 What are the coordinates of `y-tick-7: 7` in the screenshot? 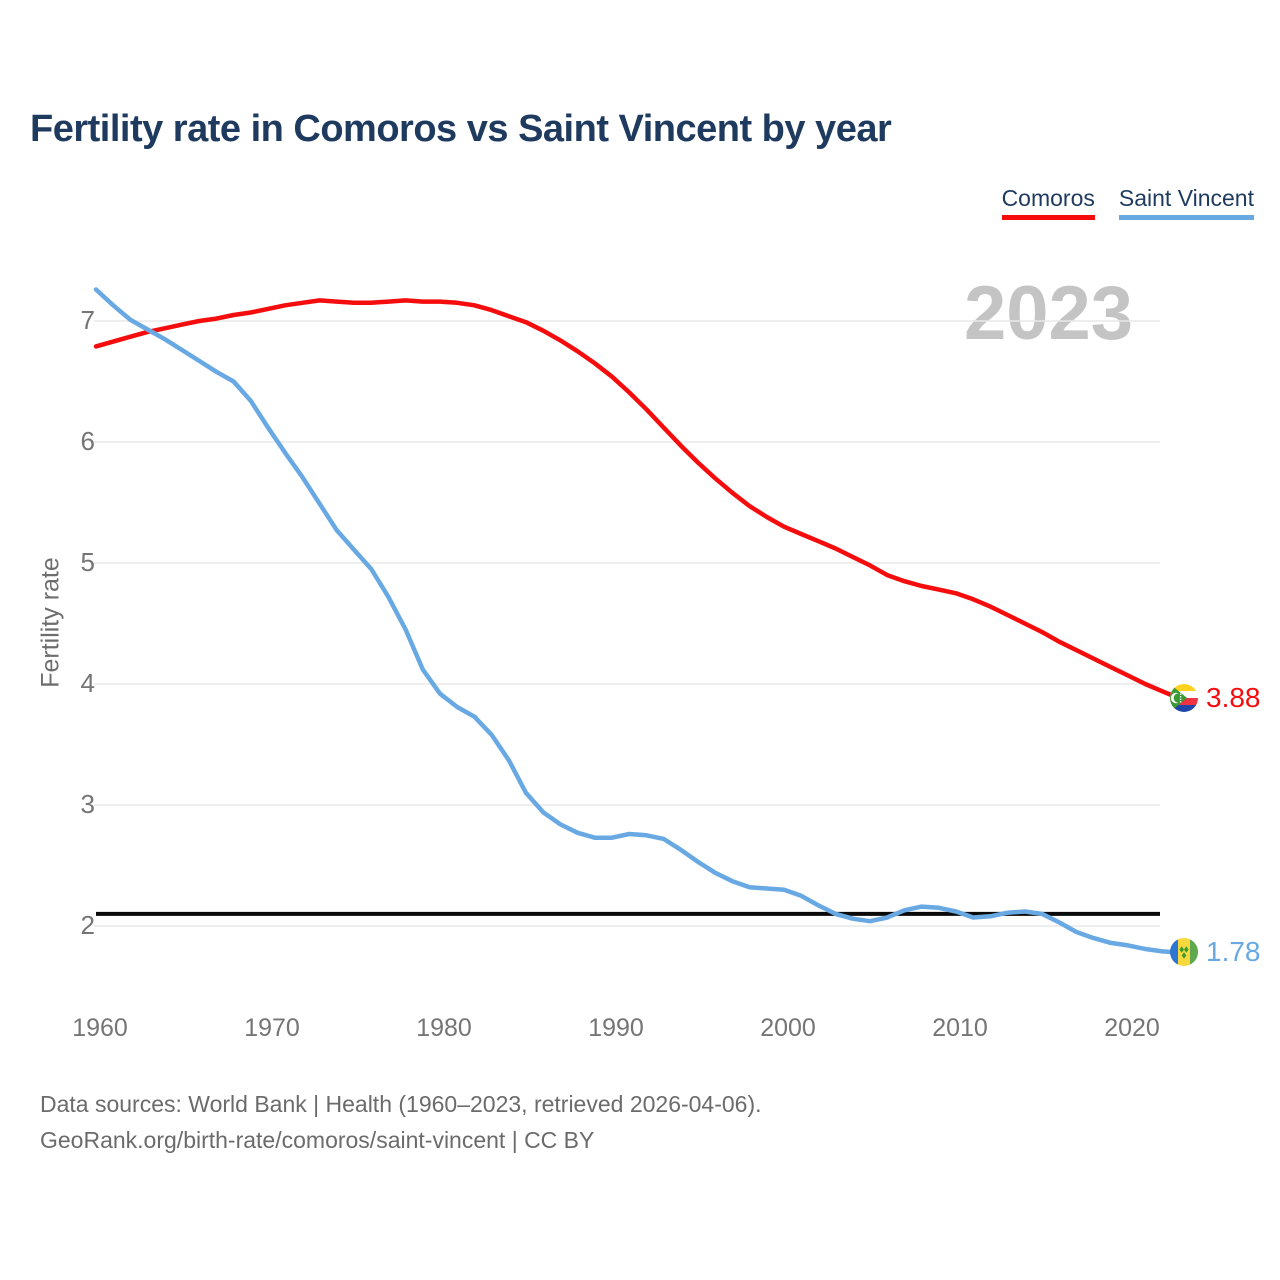 It's located at (87, 320).